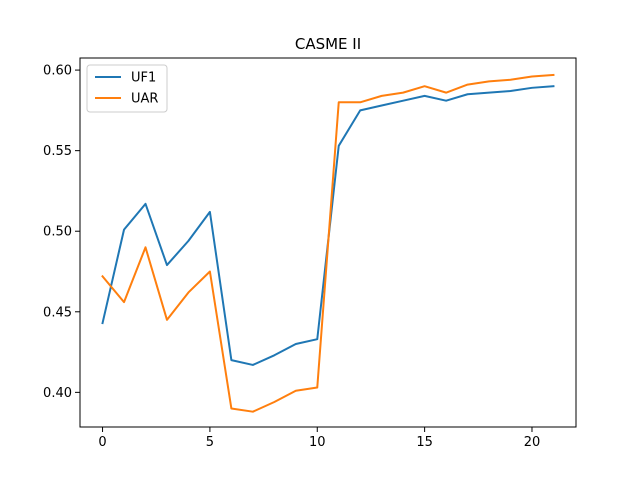 This screenshot has width=640, height=480. What do you see at coordinates (144, 99) in the screenshot?
I see `legend-label-uar: UAR` at bounding box center [144, 99].